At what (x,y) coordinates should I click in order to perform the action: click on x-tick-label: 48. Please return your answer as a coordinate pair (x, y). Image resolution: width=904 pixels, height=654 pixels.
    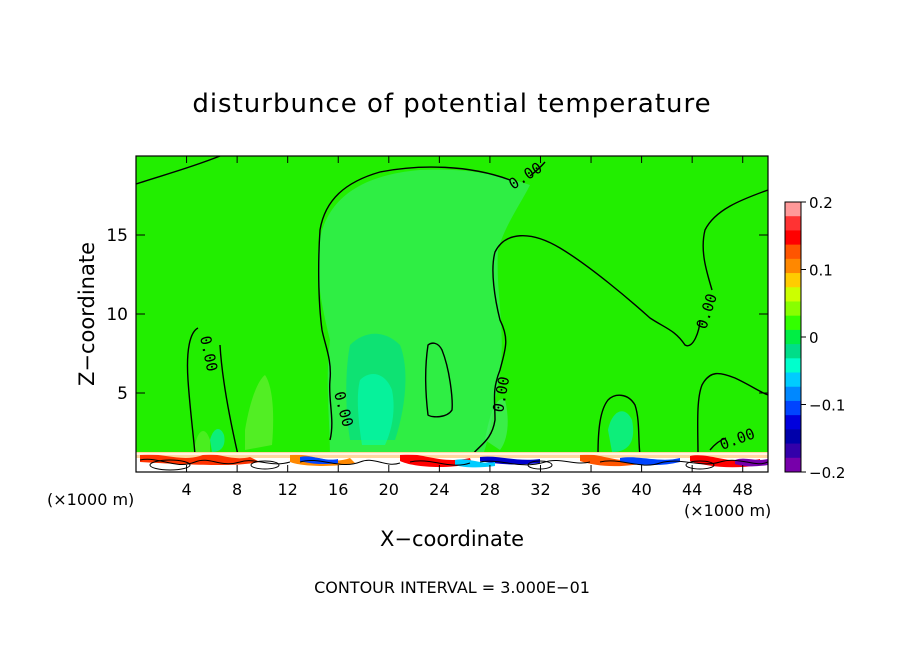
    Looking at the image, I should click on (743, 489).